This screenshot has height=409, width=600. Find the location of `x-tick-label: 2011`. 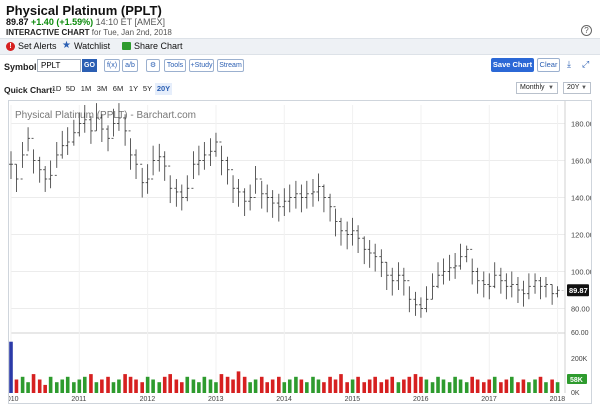

x-tick-label: 2011 is located at coordinates (78, 399).